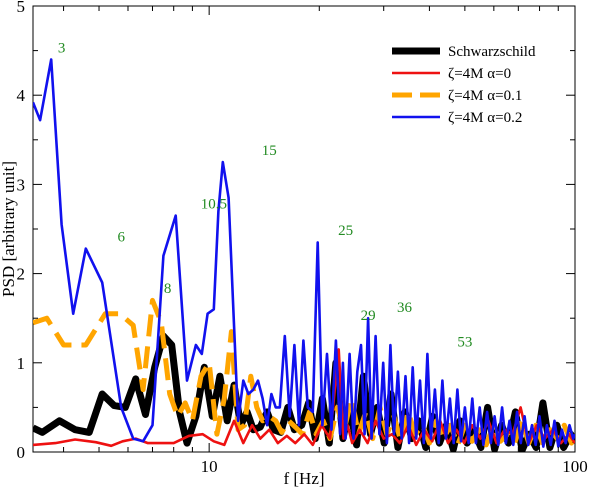 This screenshot has height=491, width=589. I want to click on y-tick-label: 5, so click(21, 8).